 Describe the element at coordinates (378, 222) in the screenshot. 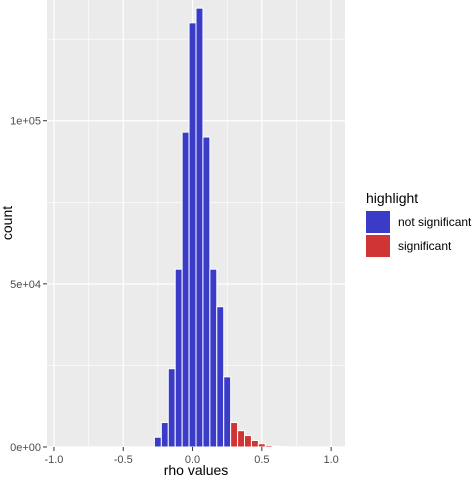

I see `legend-key-not-significant` at that location.